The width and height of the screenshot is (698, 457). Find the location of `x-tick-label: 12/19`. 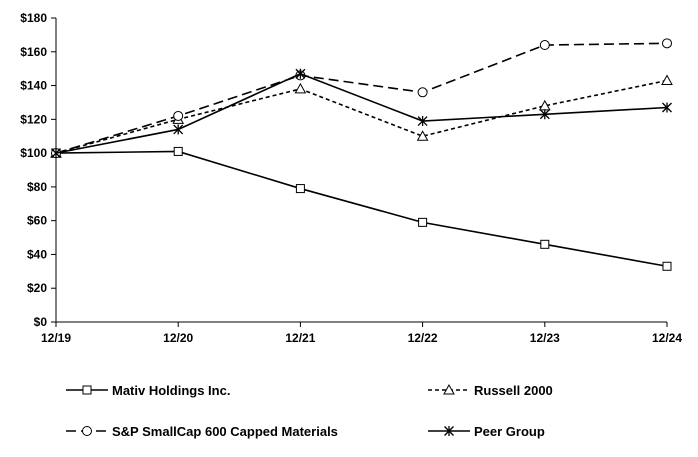

x-tick-label: 12/19 is located at coordinates (56, 338).